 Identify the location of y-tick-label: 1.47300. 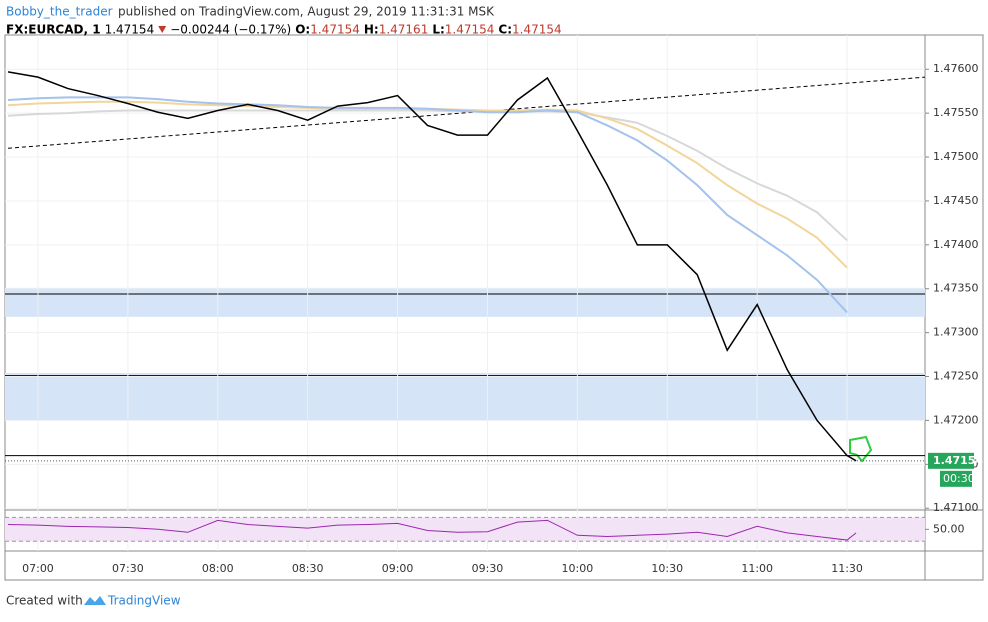
(956, 332).